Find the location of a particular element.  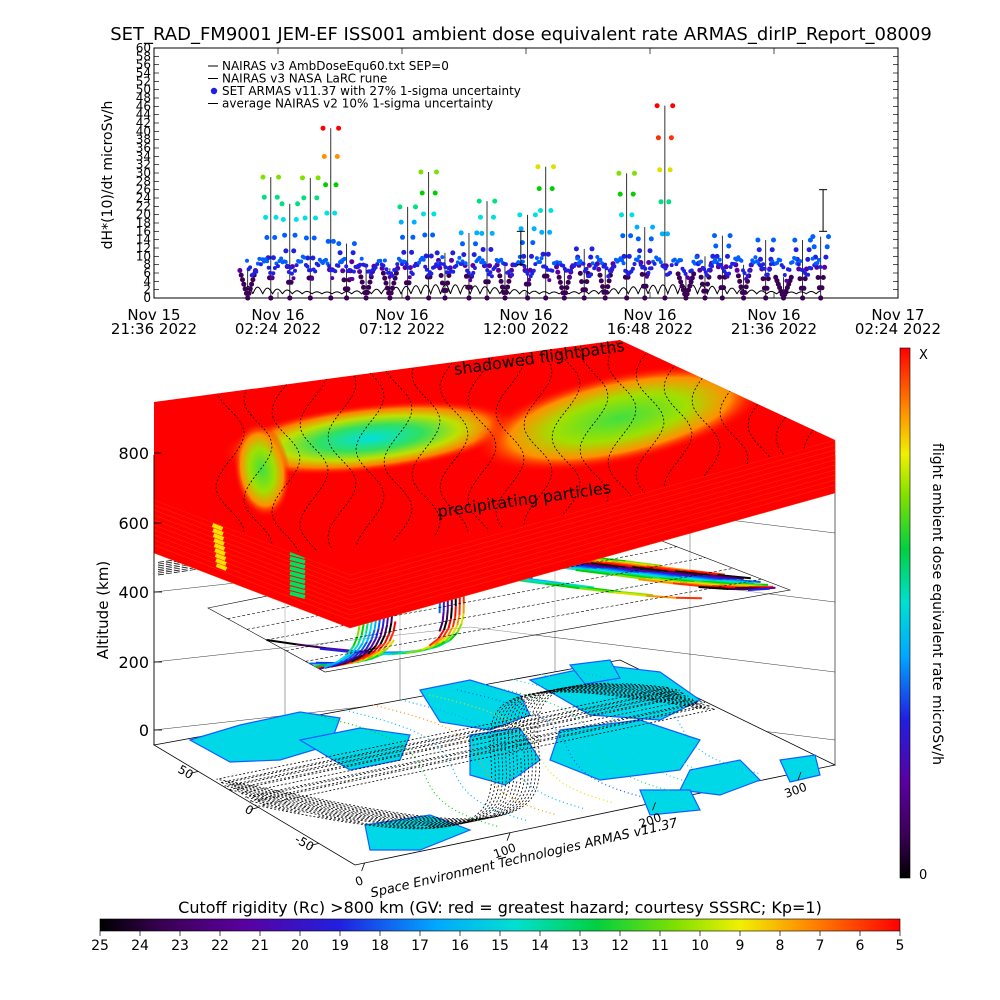

ground-track is located at coordinates (457, 753).